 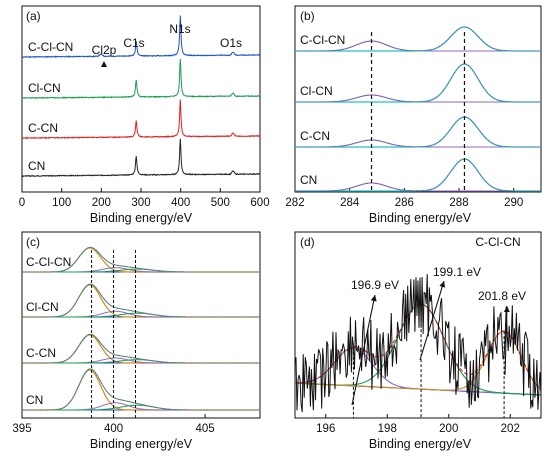 What do you see at coordinates (294, 203) in the screenshot?
I see `panel-b-tick-label: 282` at bounding box center [294, 203].